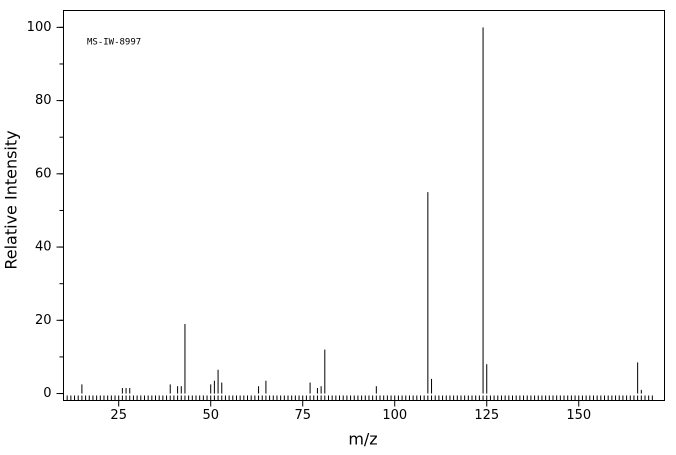  What do you see at coordinates (578, 415) in the screenshot?
I see `x-tick-label: 150` at bounding box center [578, 415].